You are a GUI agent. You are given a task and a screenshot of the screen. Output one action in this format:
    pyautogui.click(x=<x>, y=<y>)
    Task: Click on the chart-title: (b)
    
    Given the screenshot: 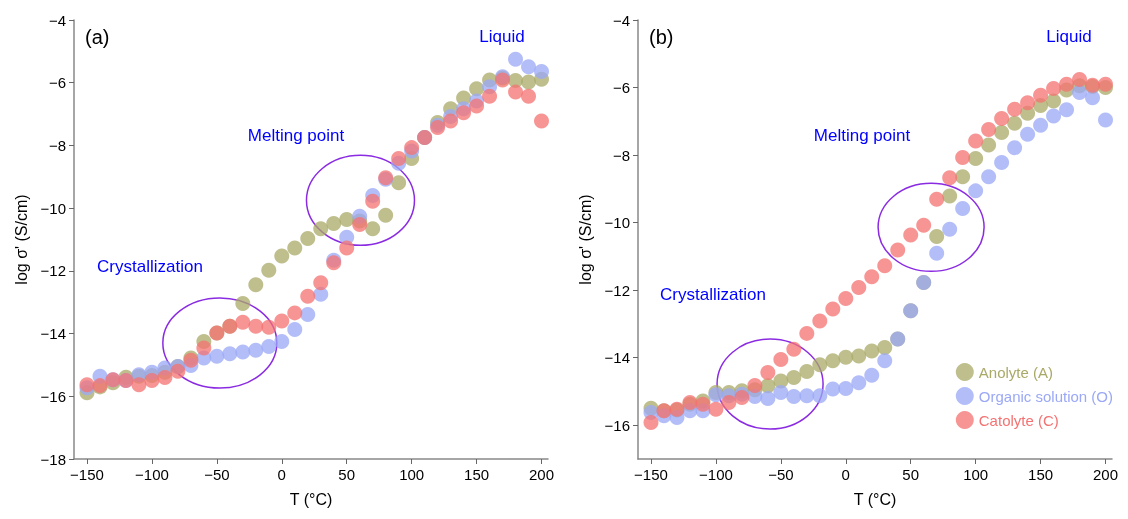 What is the action you would take?
    pyautogui.click(x=661, y=37)
    